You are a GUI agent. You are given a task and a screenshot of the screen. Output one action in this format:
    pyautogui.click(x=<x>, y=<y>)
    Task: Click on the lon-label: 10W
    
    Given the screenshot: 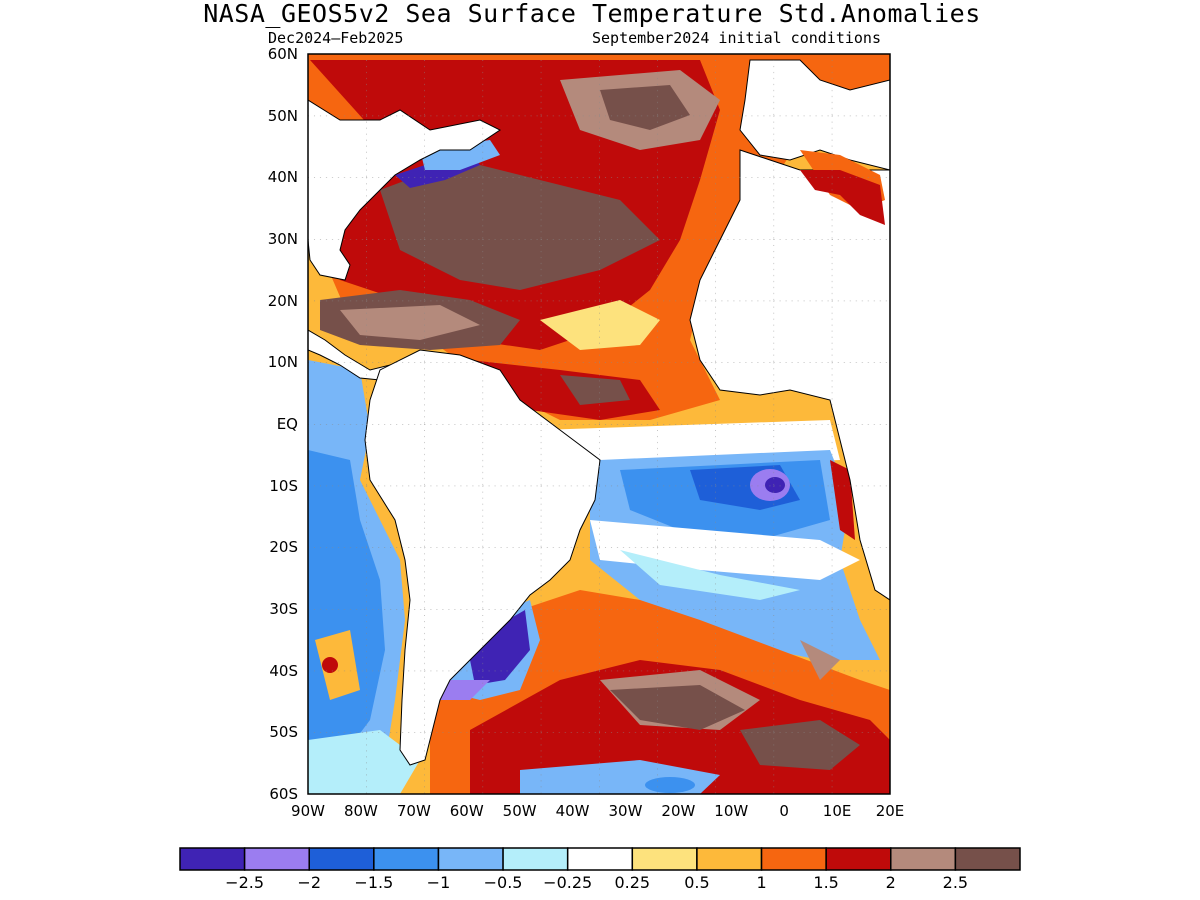 What is the action you would take?
    pyautogui.click(x=731, y=811)
    